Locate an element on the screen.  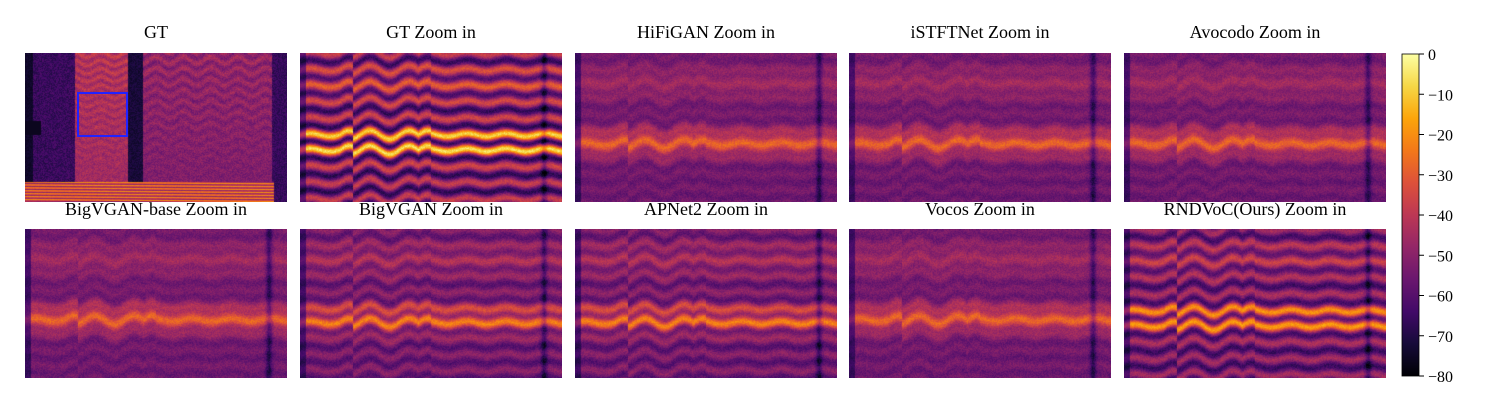
panel-title: BigVGAN Zoom in is located at coordinates (431, 209).